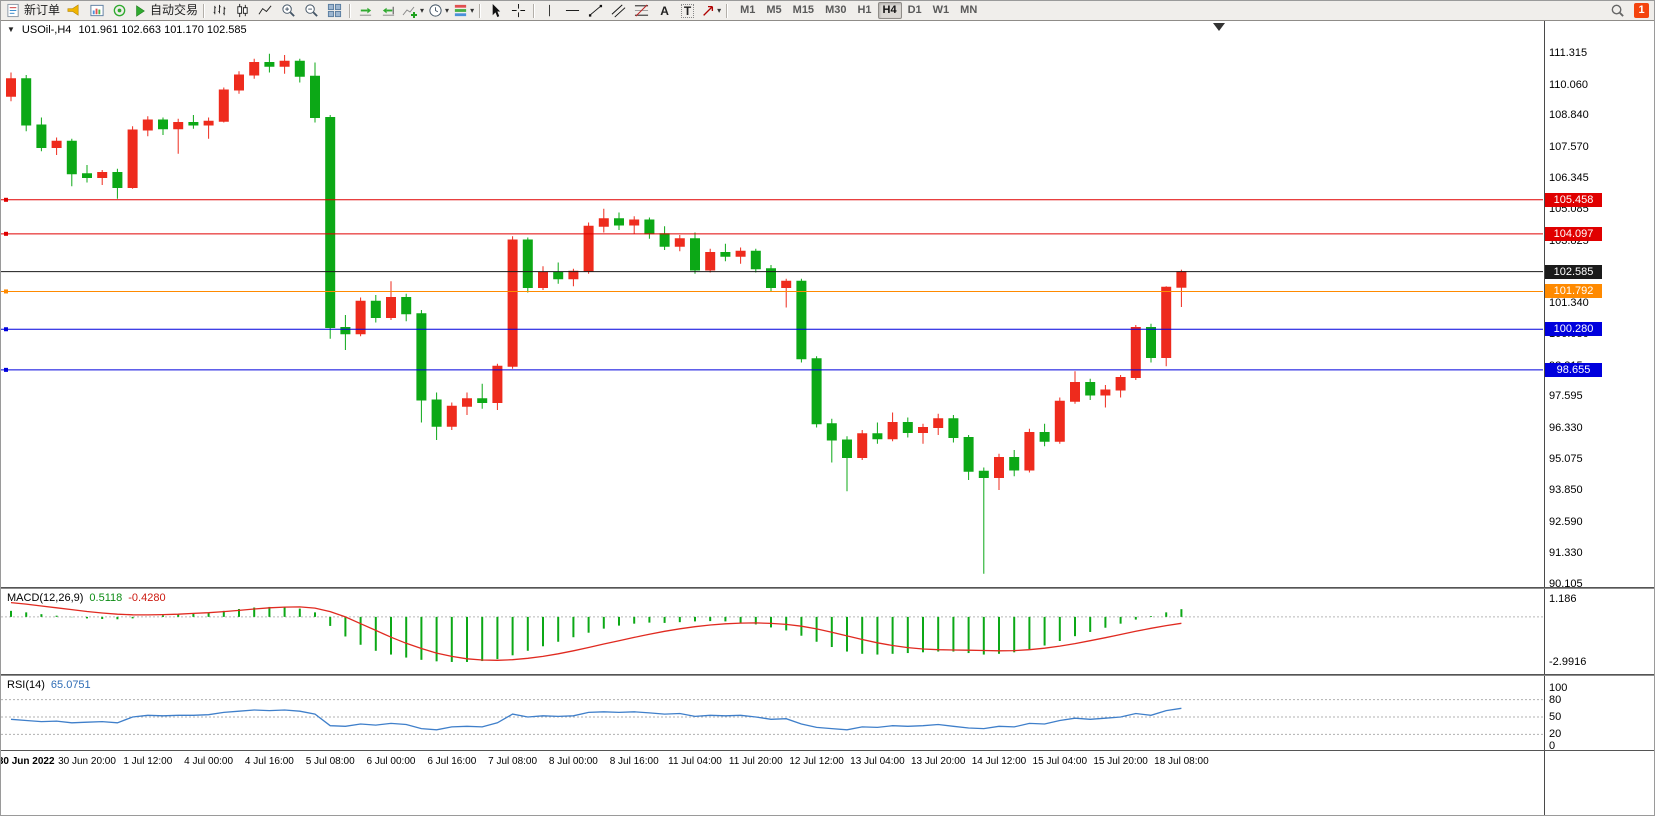 Image resolution: width=1655 pixels, height=816 pixels. What do you see at coordinates (518, 10) in the screenshot?
I see `crosshair-tool-button` at bounding box center [518, 10].